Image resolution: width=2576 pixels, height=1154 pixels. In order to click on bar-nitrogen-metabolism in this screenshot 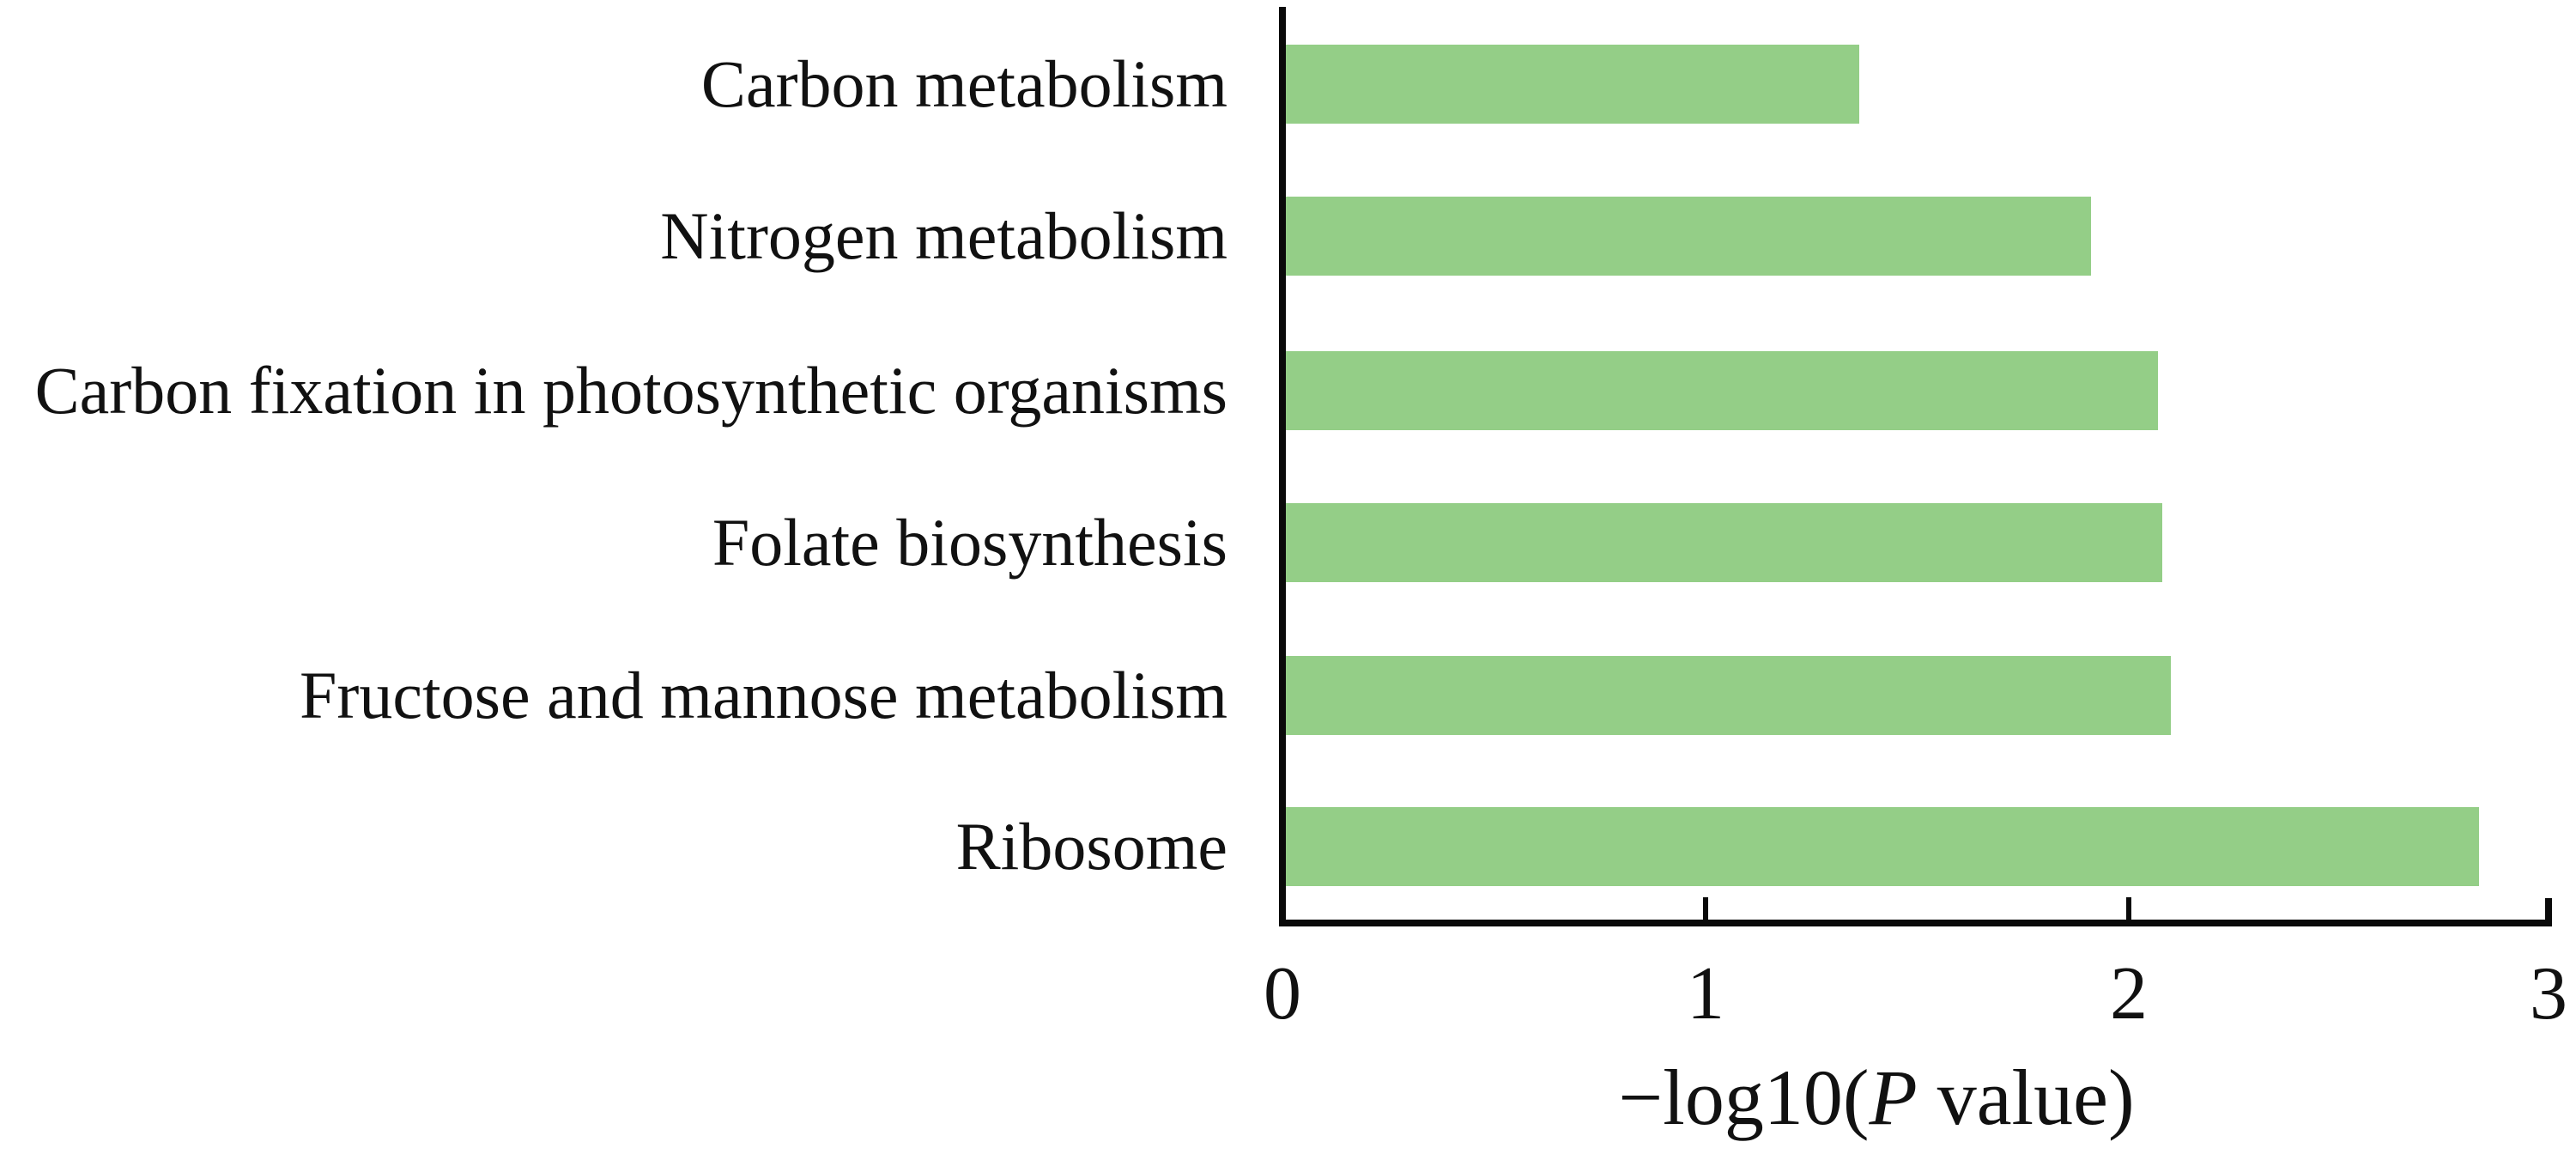, I will do `click(1688, 236)`.